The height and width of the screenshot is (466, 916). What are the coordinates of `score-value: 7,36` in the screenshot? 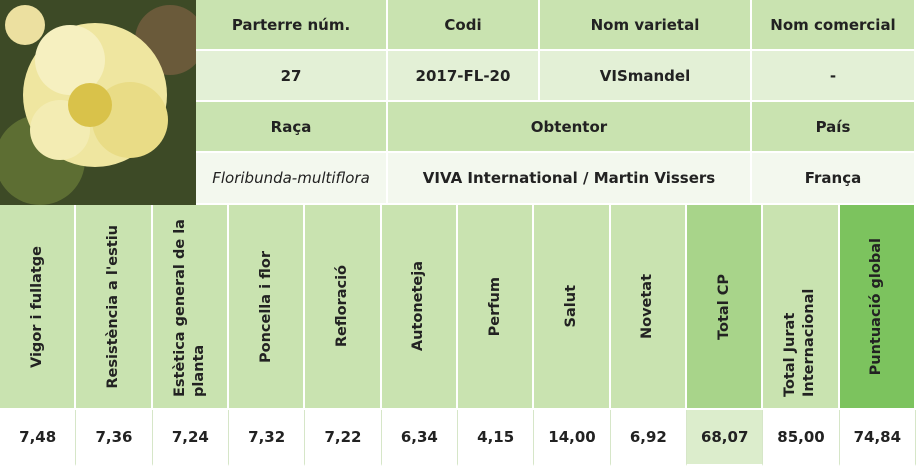 It's located at (114, 438).